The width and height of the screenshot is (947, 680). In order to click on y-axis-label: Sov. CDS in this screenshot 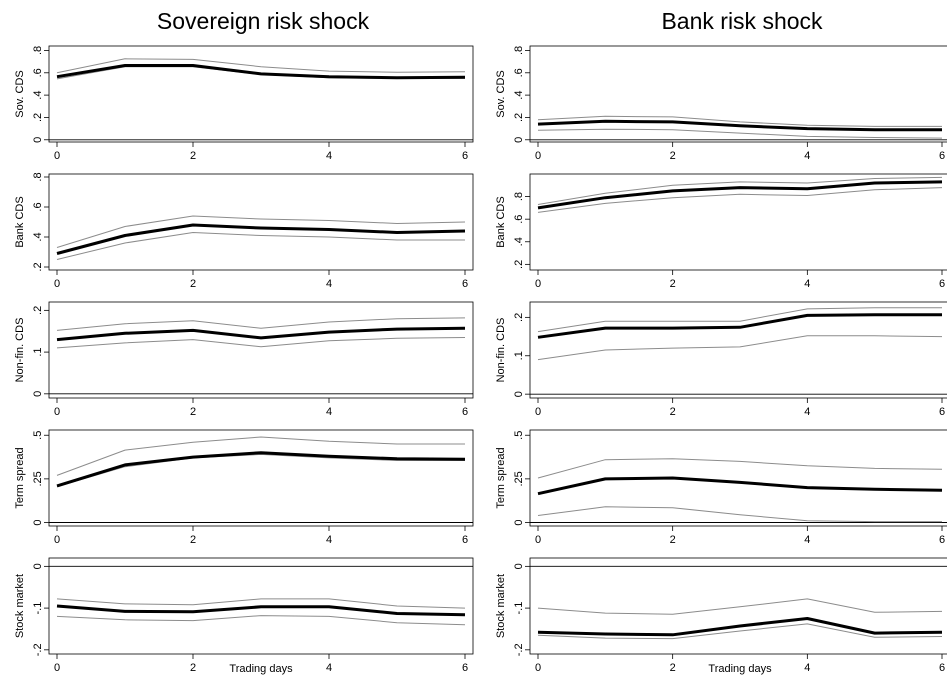, I will do `click(20, 93)`.